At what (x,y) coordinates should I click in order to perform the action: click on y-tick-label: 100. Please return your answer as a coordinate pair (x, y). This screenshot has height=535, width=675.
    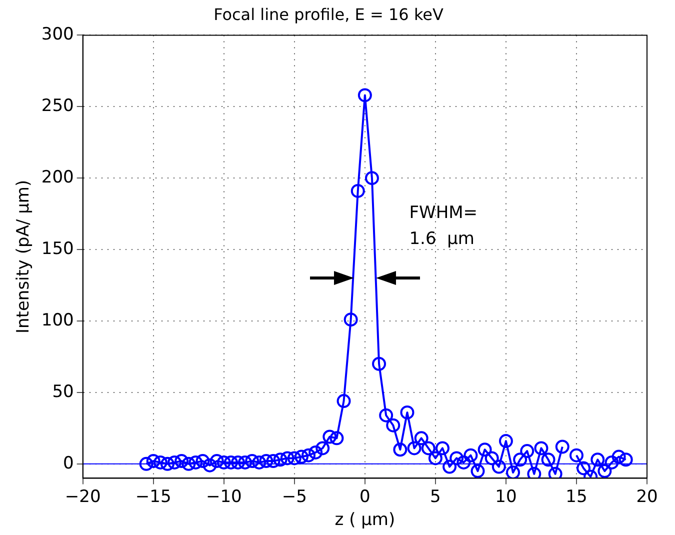
    Looking at the image, I should click on (57, 320).